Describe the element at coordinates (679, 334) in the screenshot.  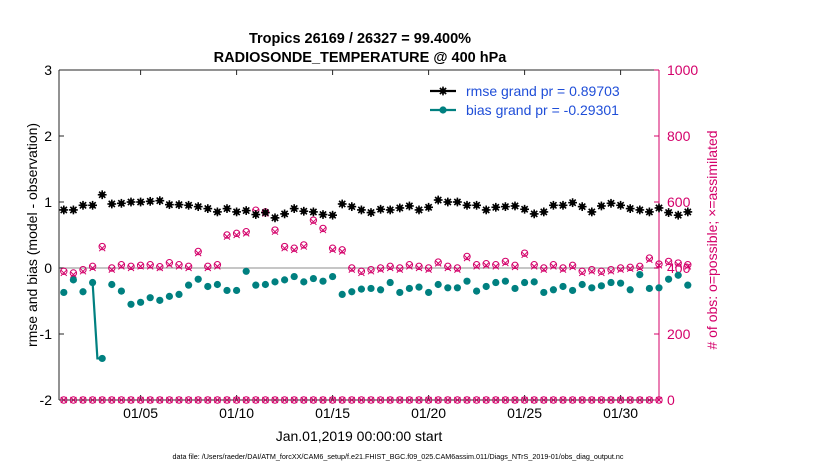
I see `y-right-tick-label: 200` at that location.